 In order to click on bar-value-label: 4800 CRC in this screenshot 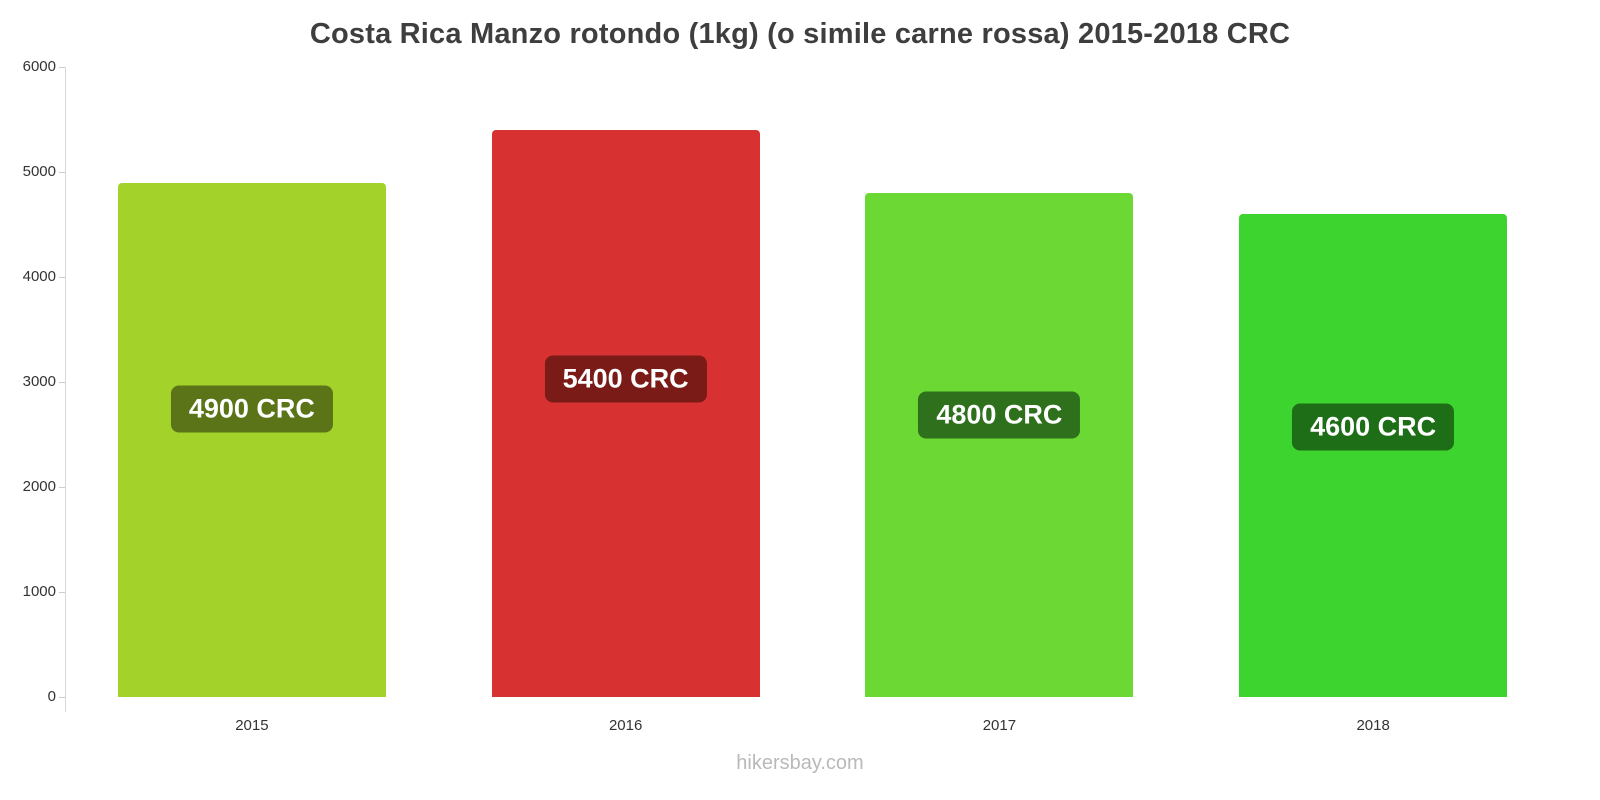, I will do `click(999, 415)`.